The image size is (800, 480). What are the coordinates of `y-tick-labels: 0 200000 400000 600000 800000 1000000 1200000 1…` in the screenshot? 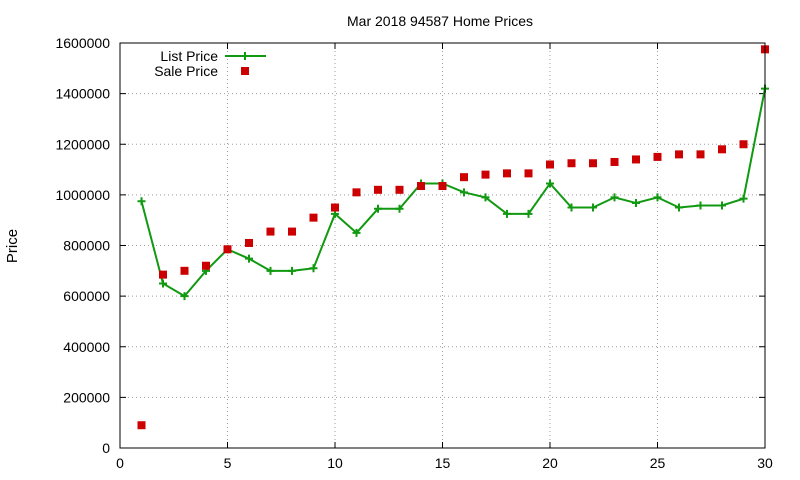 It's located at (82, 245).